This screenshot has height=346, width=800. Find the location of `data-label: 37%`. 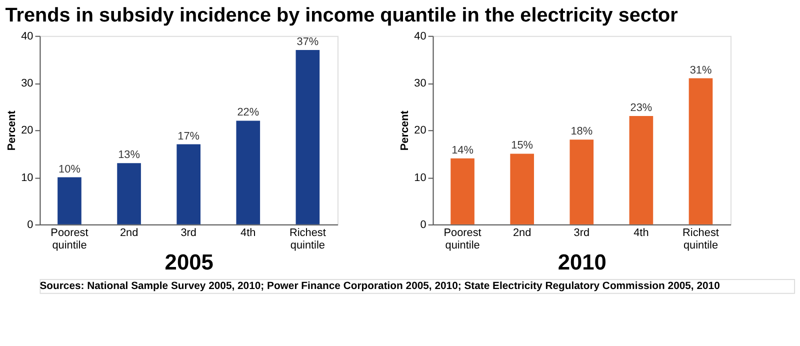

data-label: 37% is located at coordinates (307, 42).